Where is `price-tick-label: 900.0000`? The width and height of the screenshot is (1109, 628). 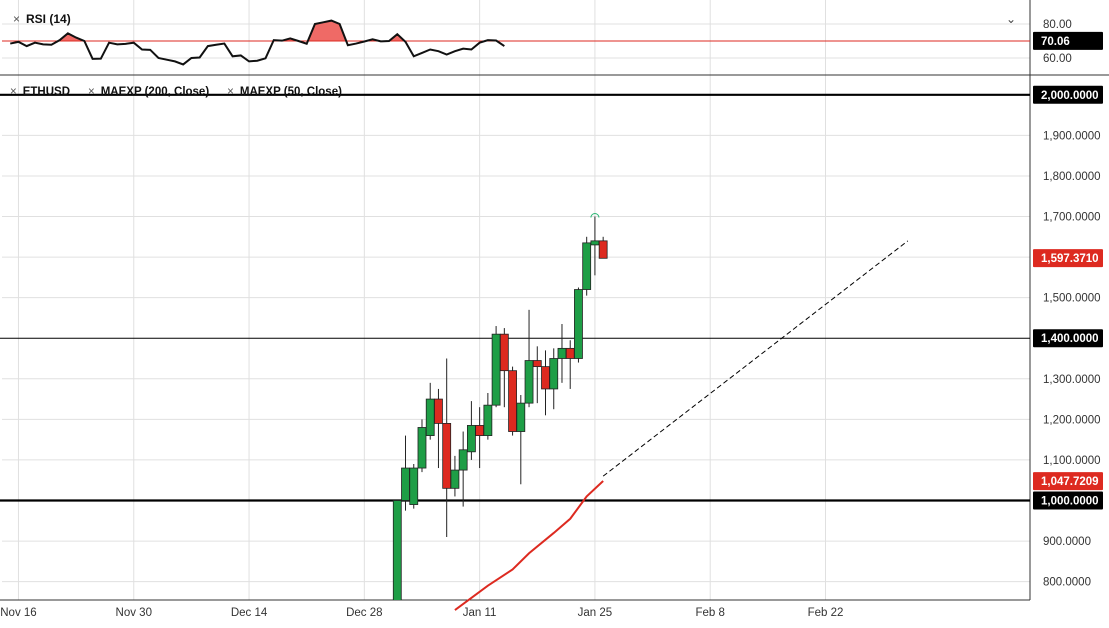
price-tick-label: 900.0000 is located at coordinates (1067, 542).